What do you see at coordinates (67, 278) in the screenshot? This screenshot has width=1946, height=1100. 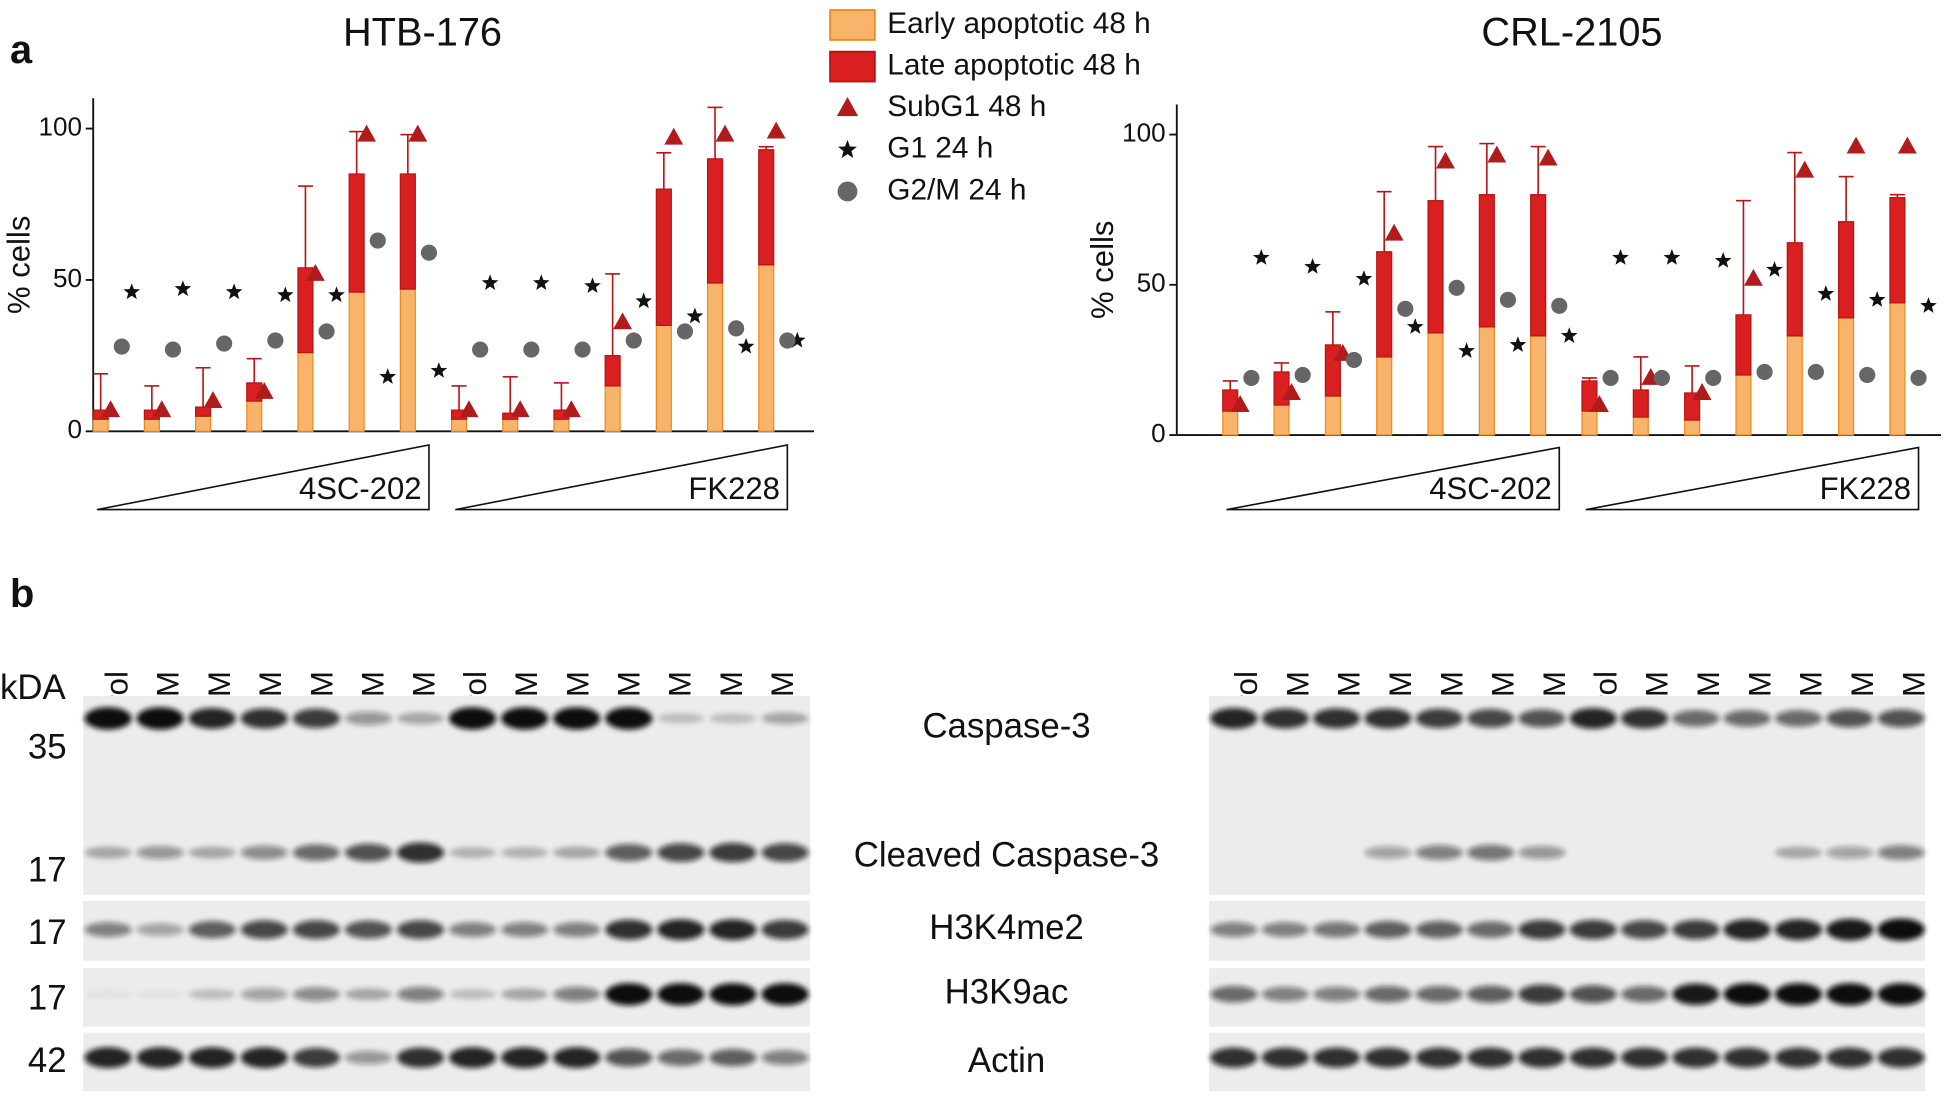 I see `y-tick-label: 50` at bounding box center [67, 278].